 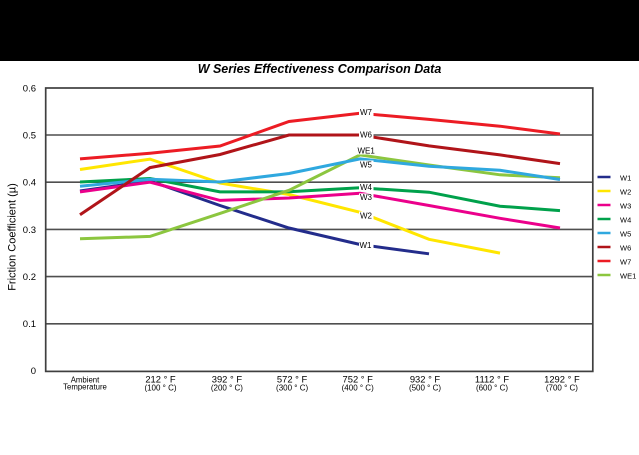 I want to click on svg-text: (500 ° C), so click(x=425, y=388).